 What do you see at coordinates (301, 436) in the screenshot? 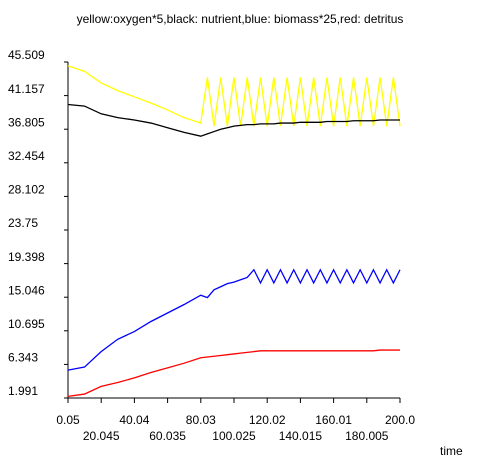
I see `x-tick-label: 140.015` at bounding box center [301, 436].